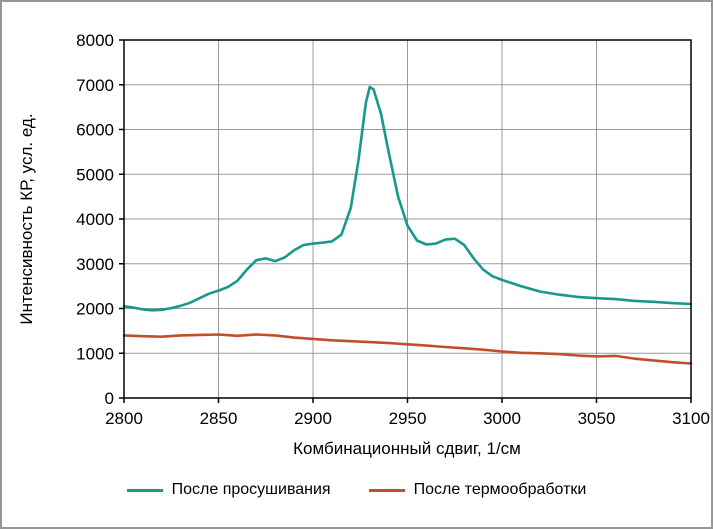 Image resolution: width=713 pixels, height=529 pixels. What do you see at coordinates (219, 418) in the screenshot?
I see `x-tick-label: 2850` at bounding box center [219, 418].